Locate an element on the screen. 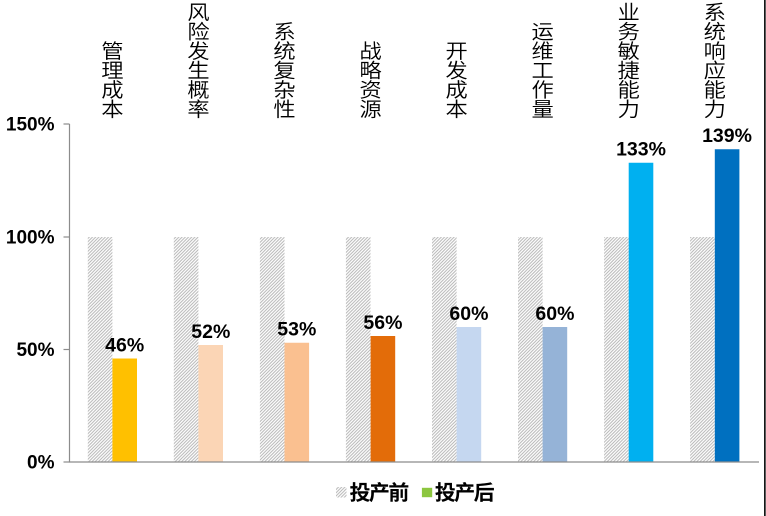 This screenshot has height=516, width=766. svg-text: 56% is located at coordinates (382, 323).